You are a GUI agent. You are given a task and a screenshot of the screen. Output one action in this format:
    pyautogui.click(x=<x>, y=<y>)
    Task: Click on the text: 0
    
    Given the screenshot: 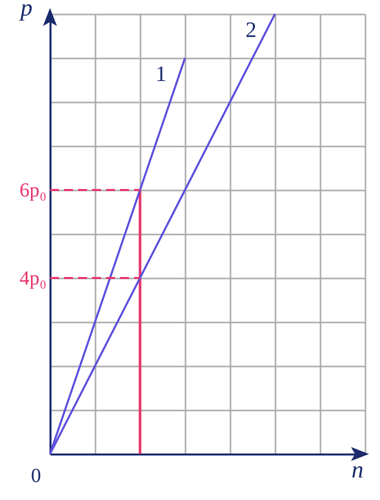 What is the action you would take?
    pyautogui.click(x=36, y=476)
    